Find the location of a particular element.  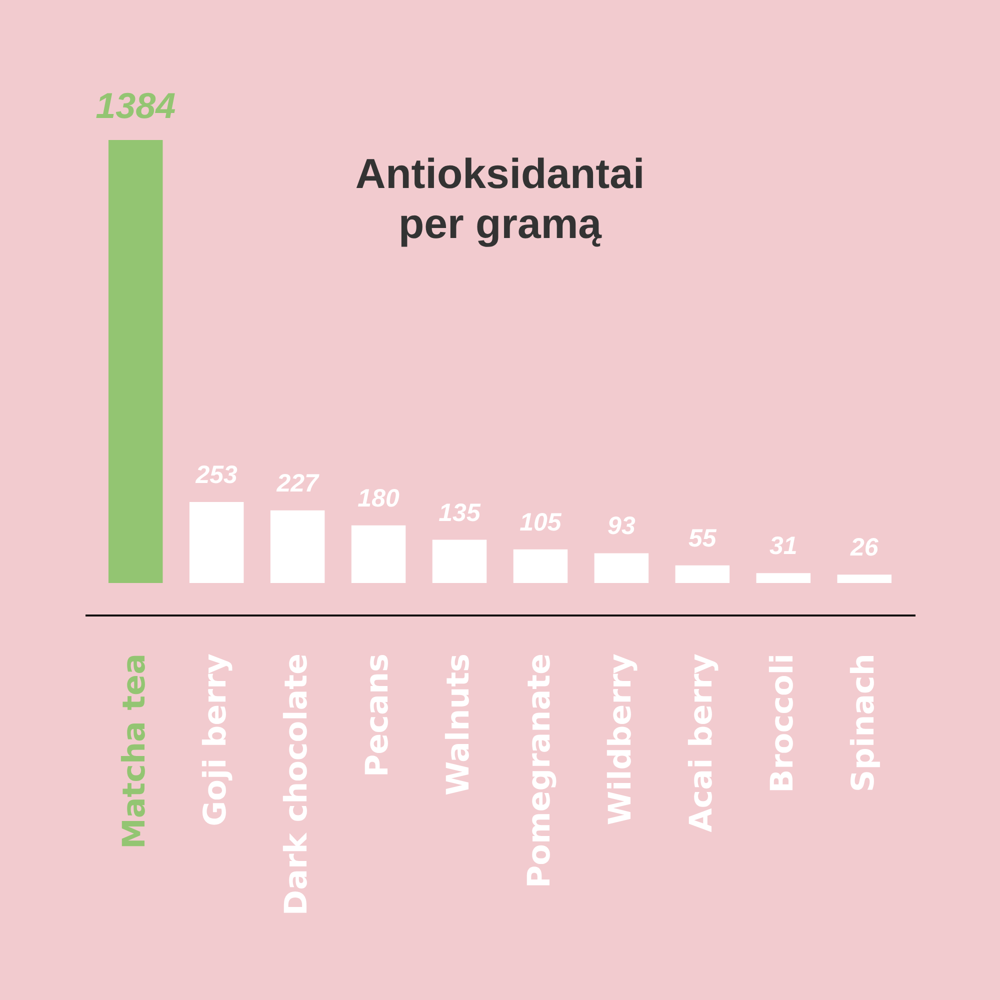

text: Antioksidantai per gramą is located at coordinates (500, 198).